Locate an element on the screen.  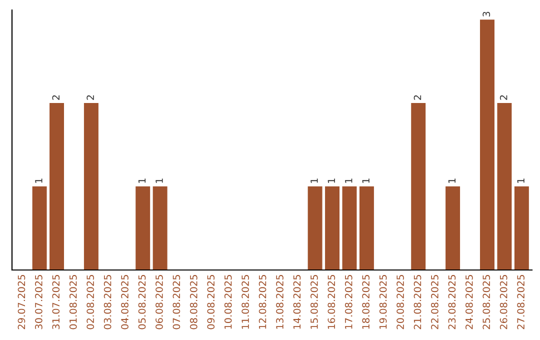
x-tick-label: 27.08.2025 is located at coordinates (520, 302).